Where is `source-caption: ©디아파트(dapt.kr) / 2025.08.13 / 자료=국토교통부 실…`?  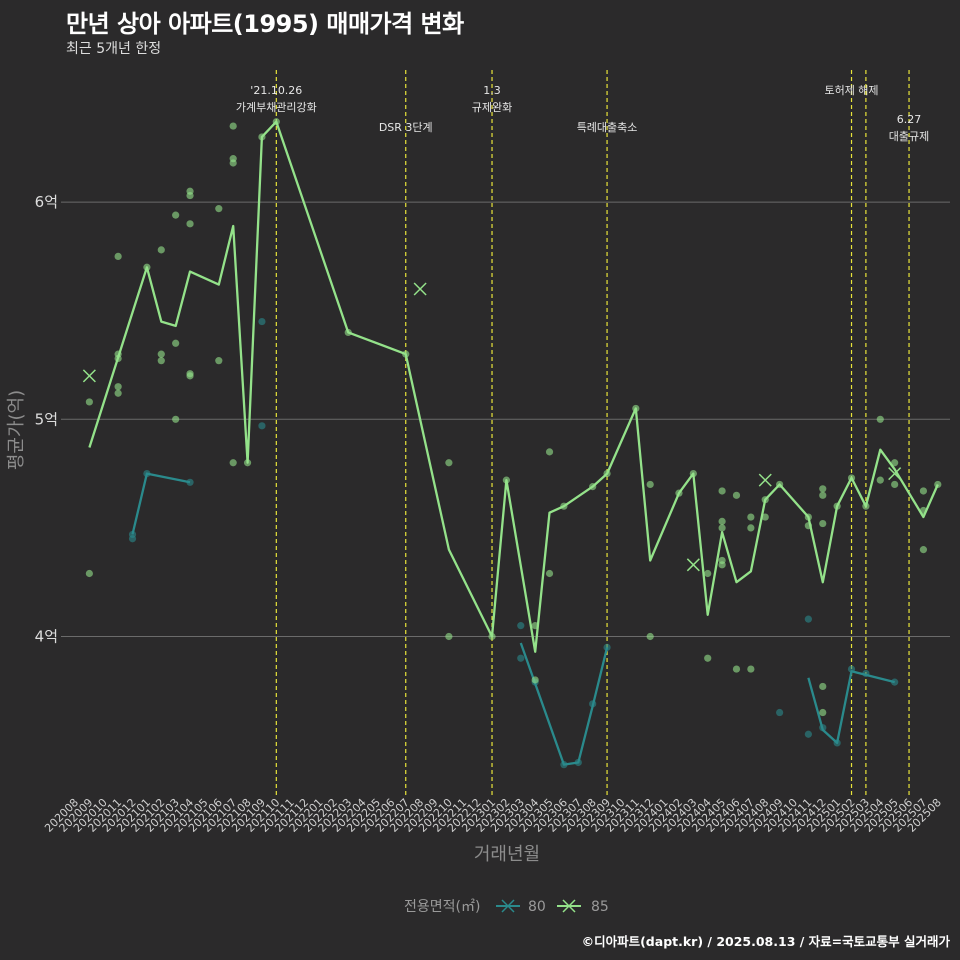
source-caption: ©디아파트(dapt.kr) / 2025.08.13 / 자료=국토교통부 실… is located at coordinates (765, 941).